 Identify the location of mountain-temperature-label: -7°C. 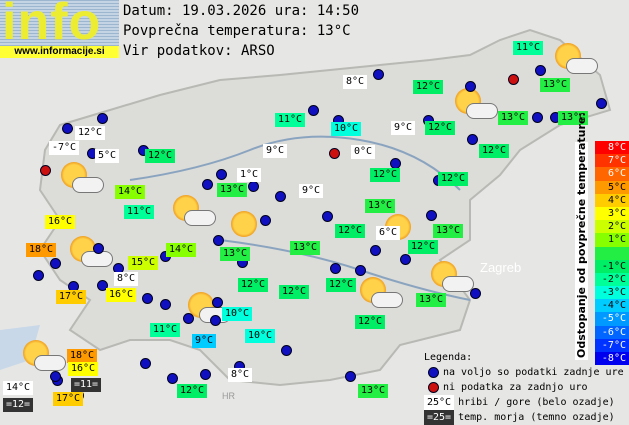
(64, 148).